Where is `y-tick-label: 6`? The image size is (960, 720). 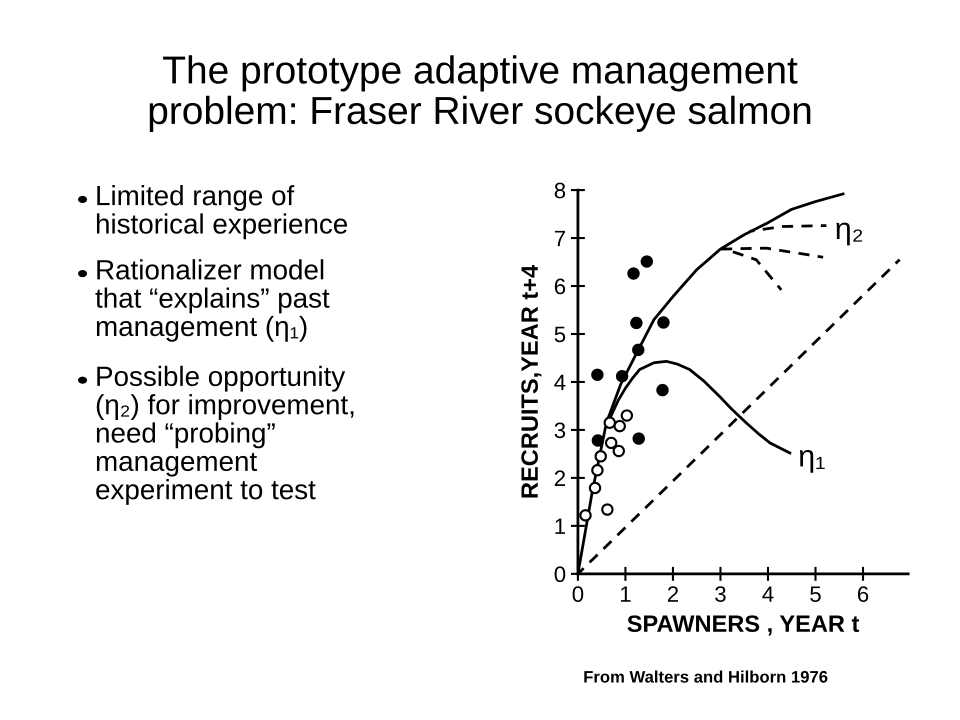 y-tick-label: 6 is located at coordinates (560, 286).